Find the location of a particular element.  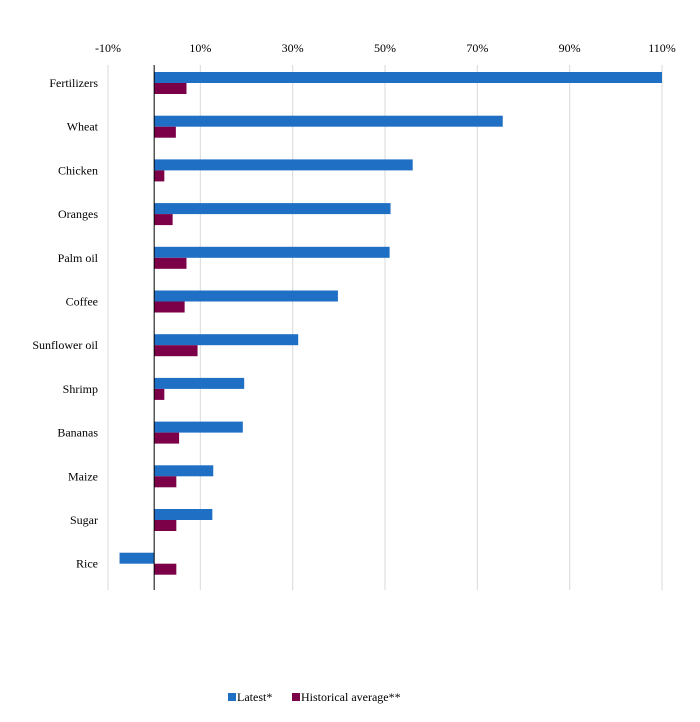

category-label: Rice is located at coordinates (87, 564).